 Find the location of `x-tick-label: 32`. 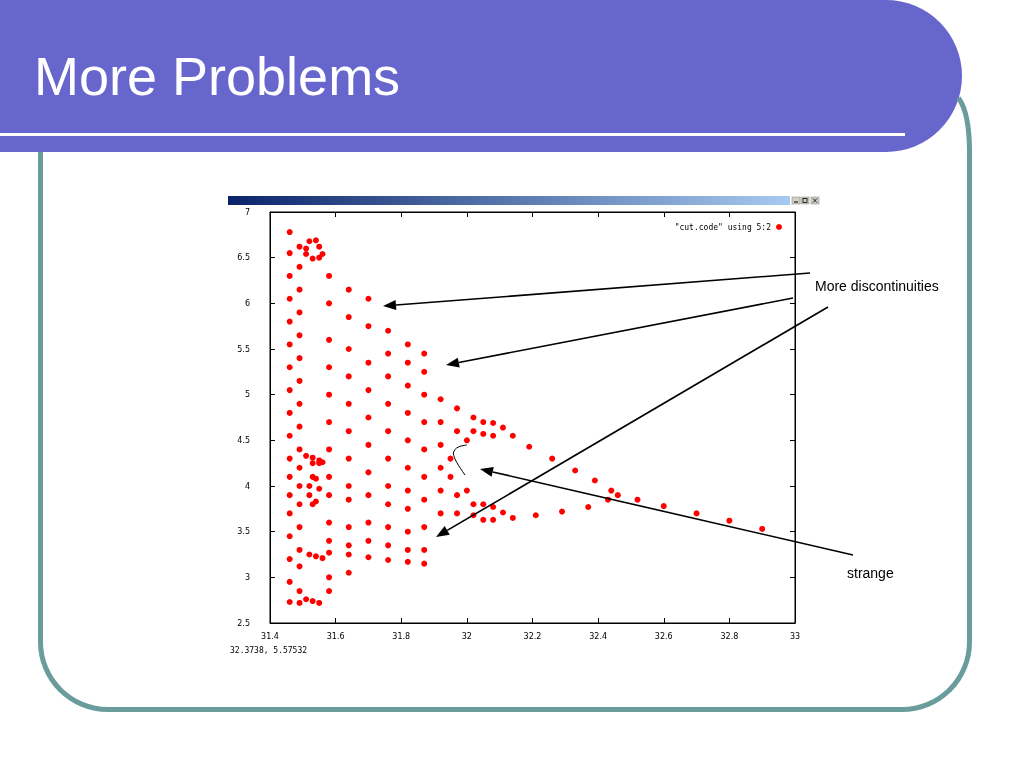

x-tick-label: 32 is located at coordinates (466, 636).